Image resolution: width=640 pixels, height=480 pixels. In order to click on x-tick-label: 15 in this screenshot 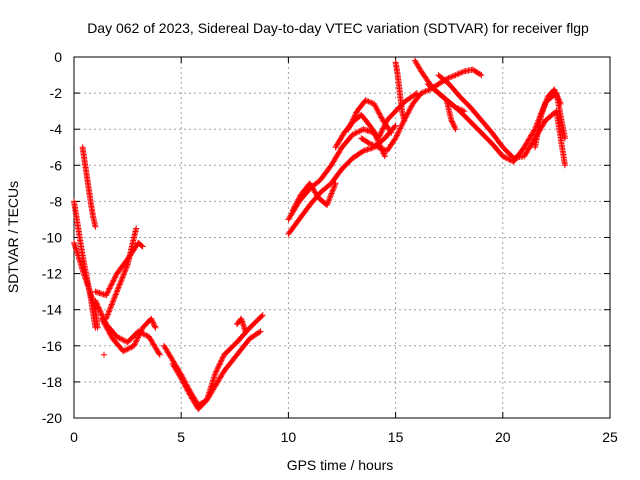, I will do `click(396, 437)`.